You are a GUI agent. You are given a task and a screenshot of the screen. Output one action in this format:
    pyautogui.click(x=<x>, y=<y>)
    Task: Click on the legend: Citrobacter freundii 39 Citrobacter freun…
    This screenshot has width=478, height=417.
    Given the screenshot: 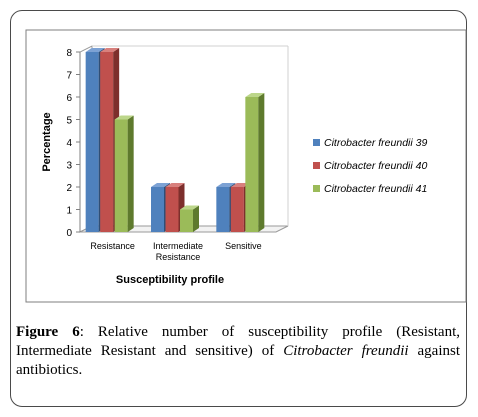 What is the action you would take?
    pyautogui.click(x=370, y=166)
    